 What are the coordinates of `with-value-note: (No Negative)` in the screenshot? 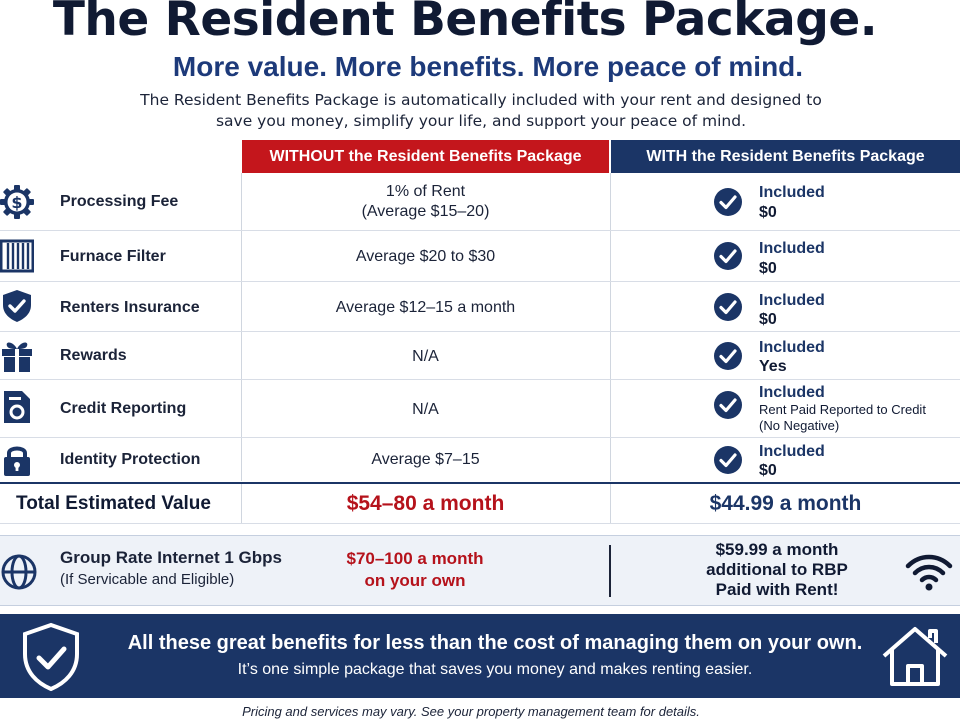 It's located at (799, 425).